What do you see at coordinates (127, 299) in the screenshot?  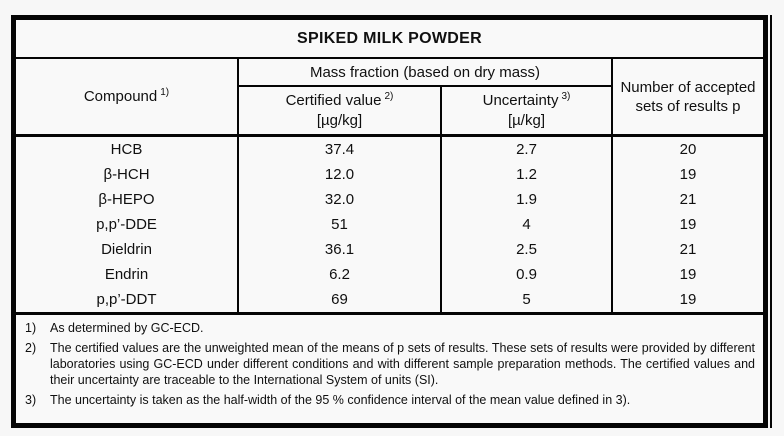 I see `cell-compound: p,p’-DDT` at bounding box center [127, 299].